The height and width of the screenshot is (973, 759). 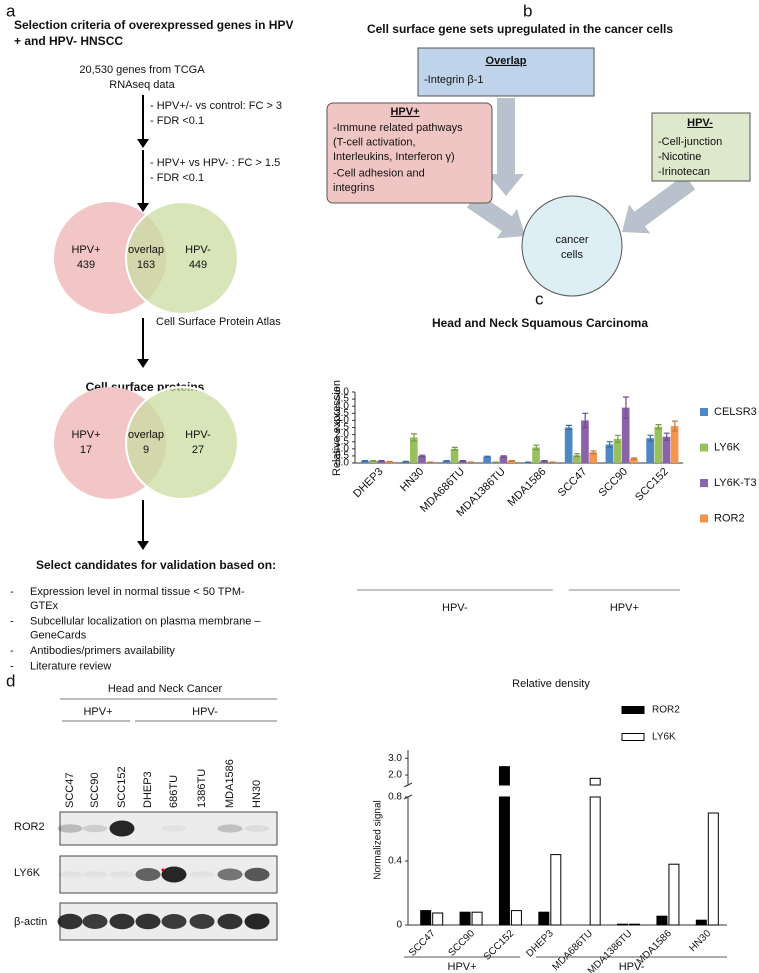 What do you see at coordinates (70, 790) in the screenshot?
I see `lane-label: SCC47` at bounding box center [70, 790].